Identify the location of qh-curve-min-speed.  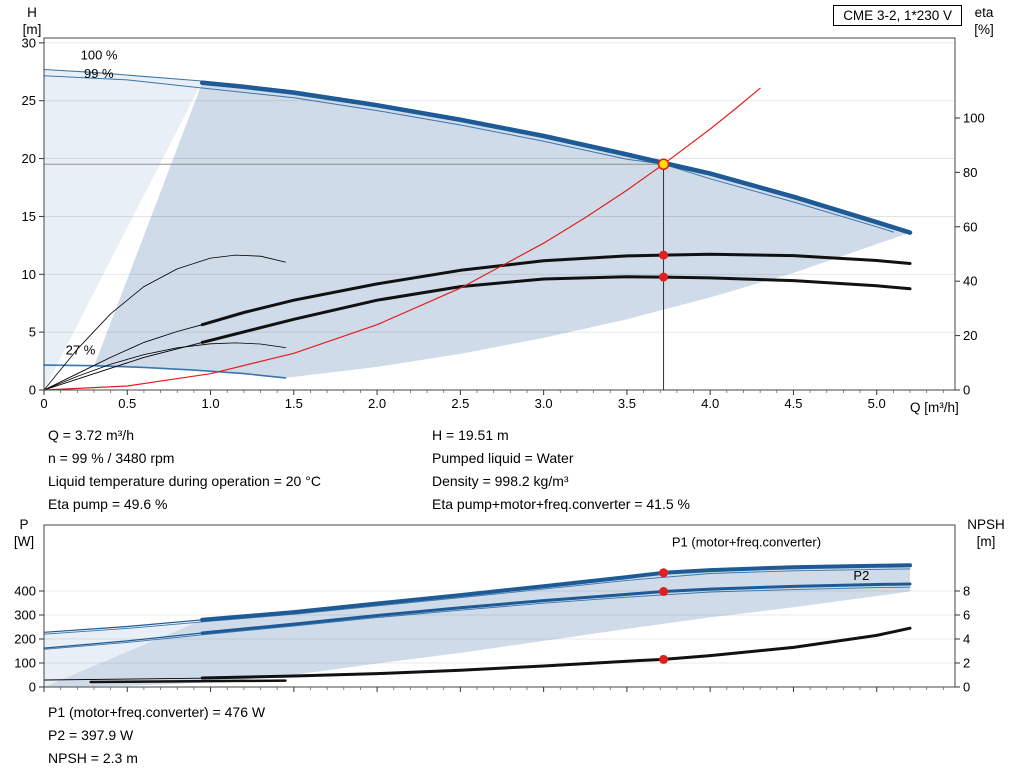
(165, 371).